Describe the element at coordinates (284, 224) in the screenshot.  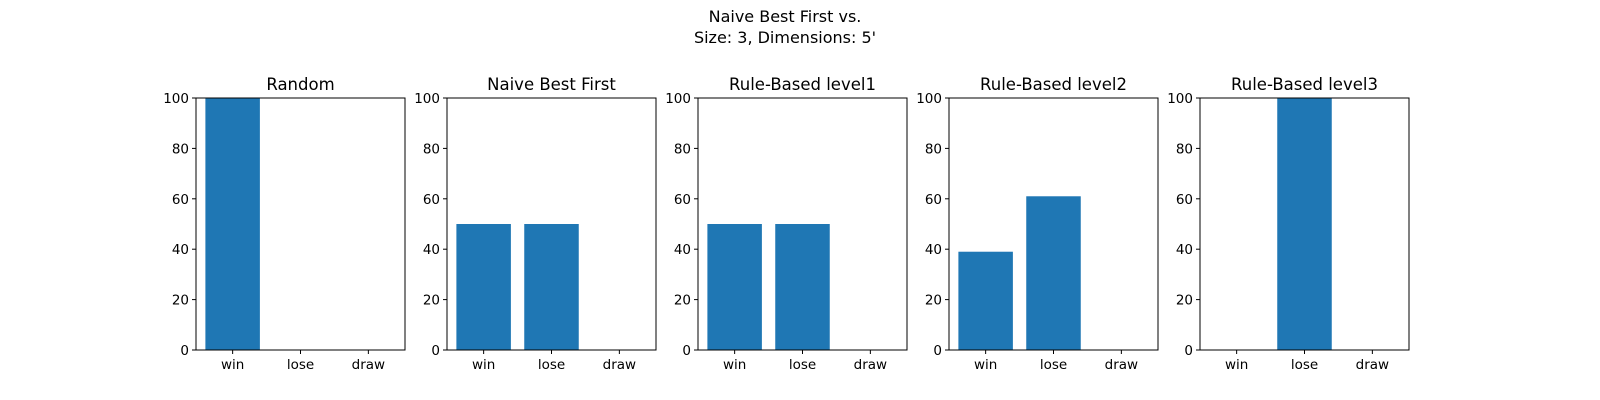
I see `subplot-1: 0 20 40 60 80 100 win lose draw Random` at that location.